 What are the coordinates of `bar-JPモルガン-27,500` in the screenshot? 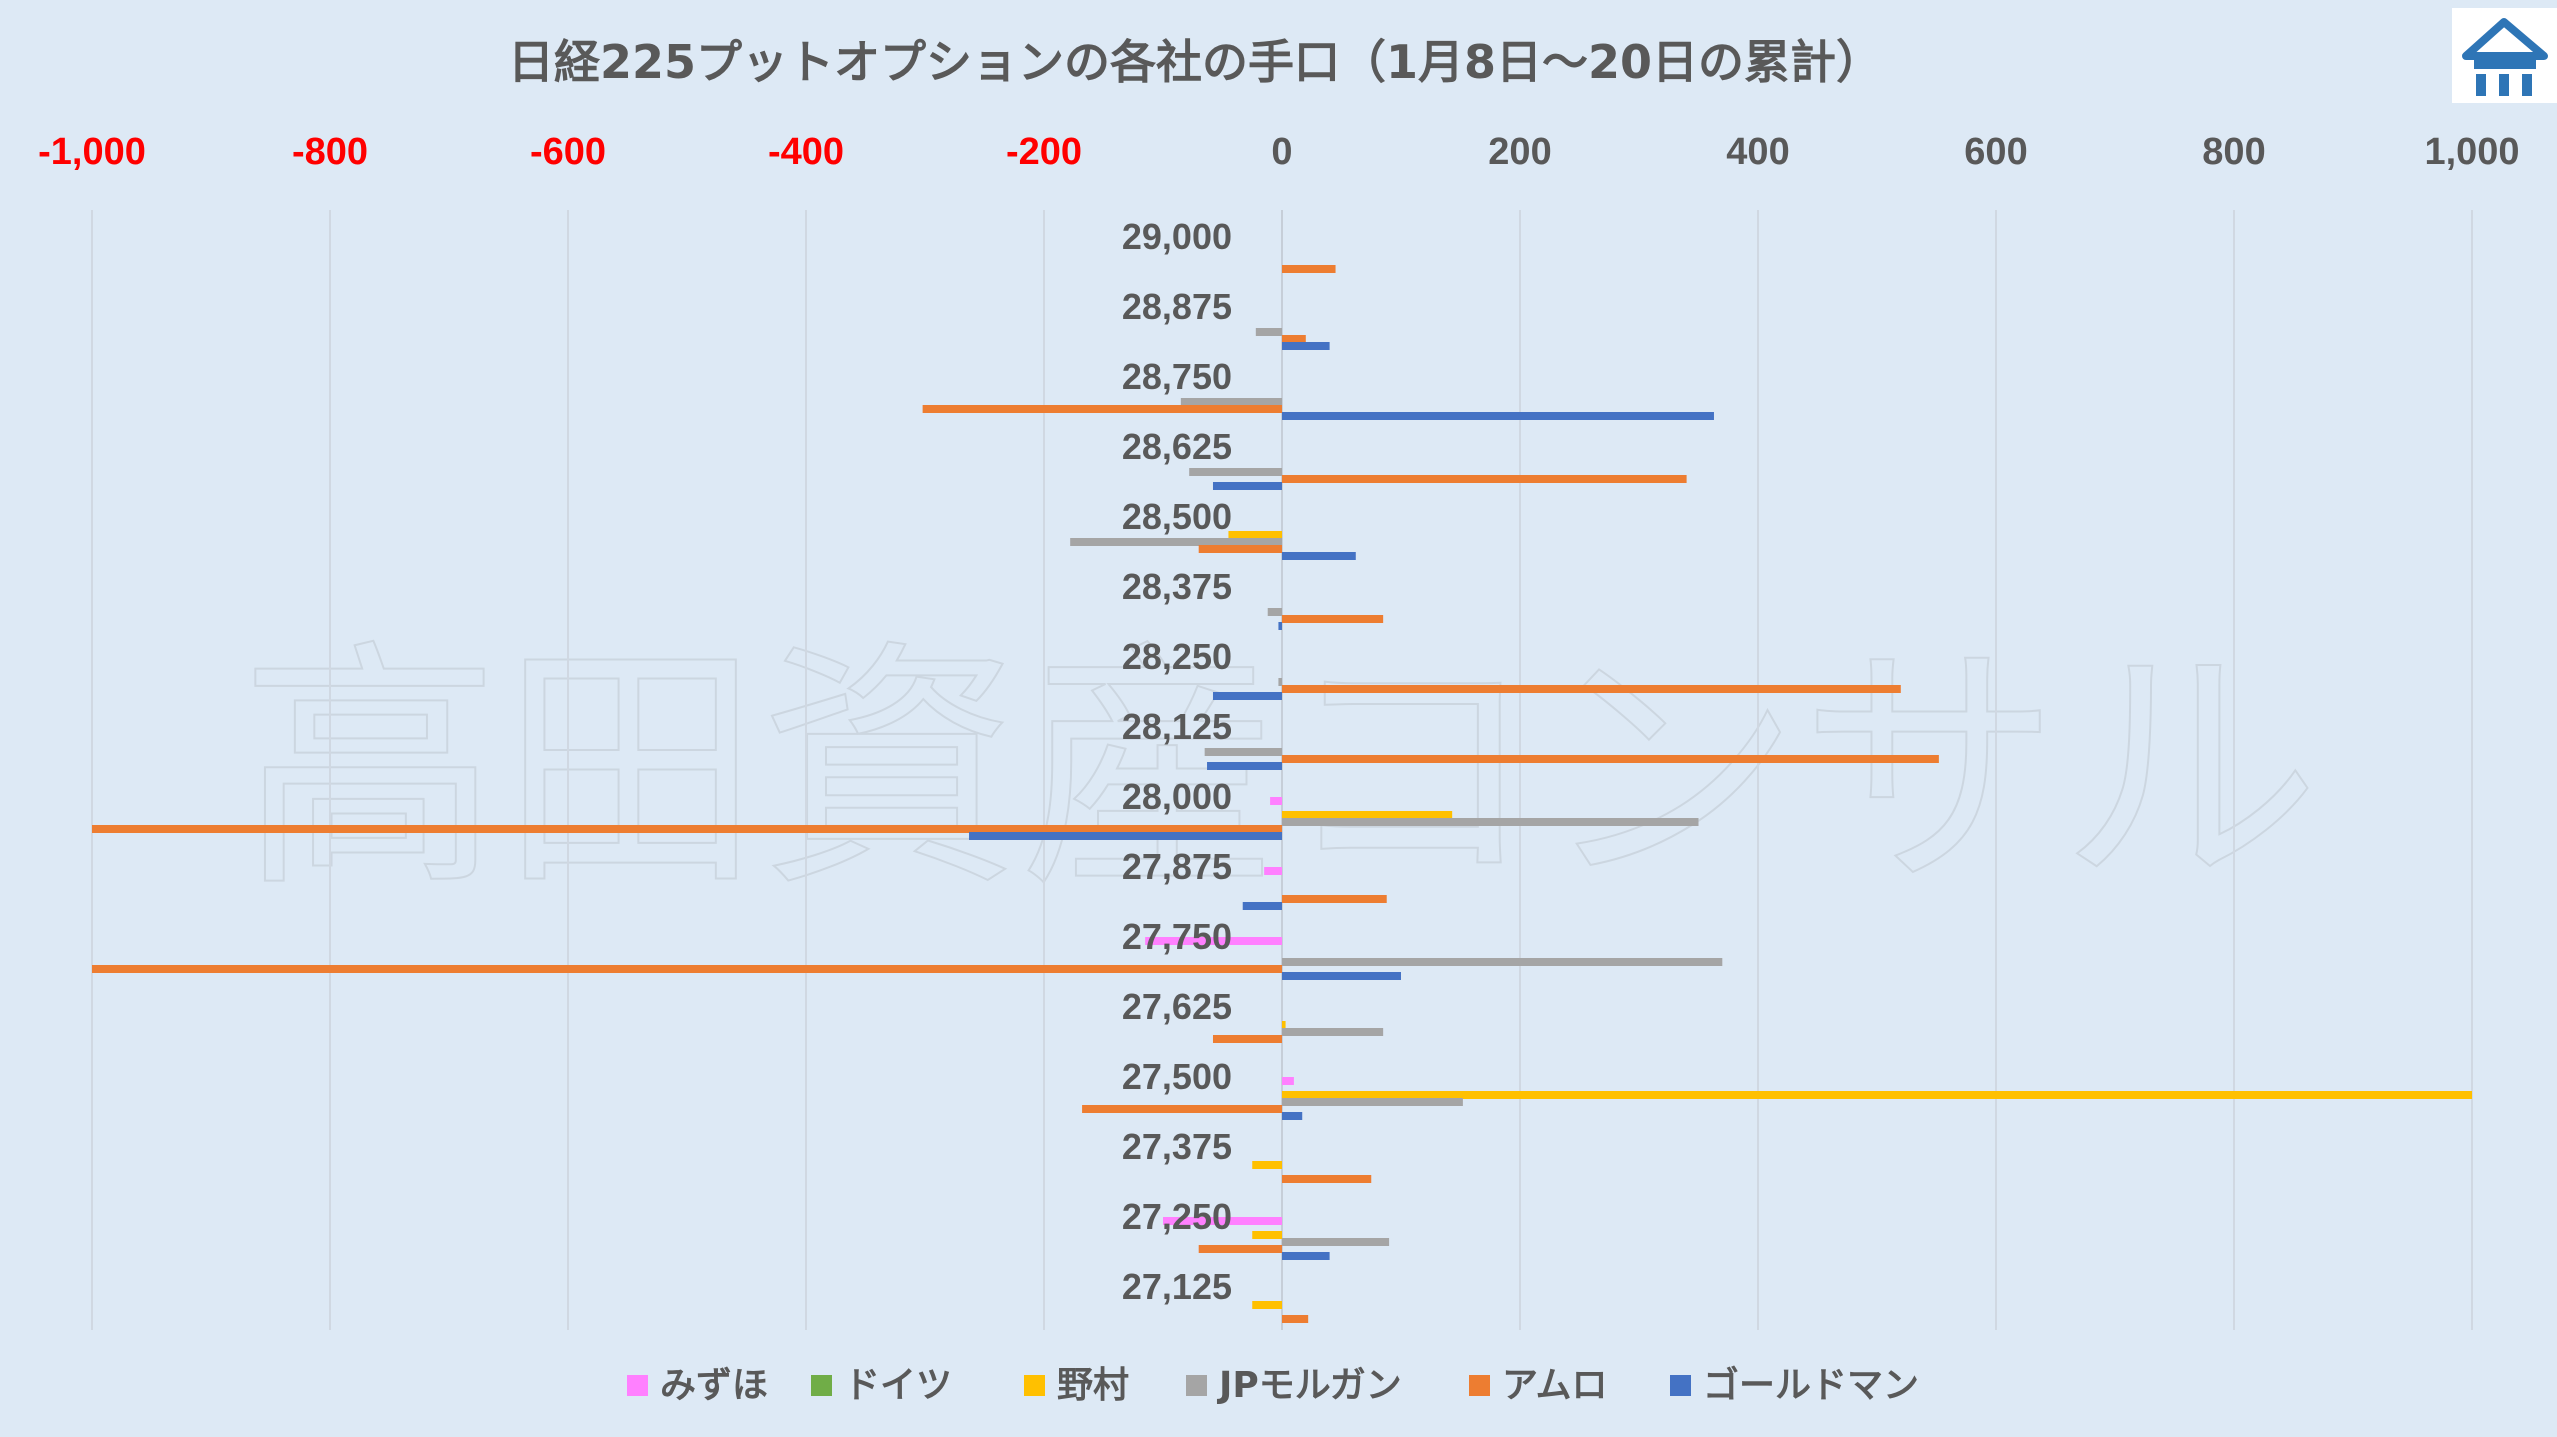 It's located at (1372, 1102).